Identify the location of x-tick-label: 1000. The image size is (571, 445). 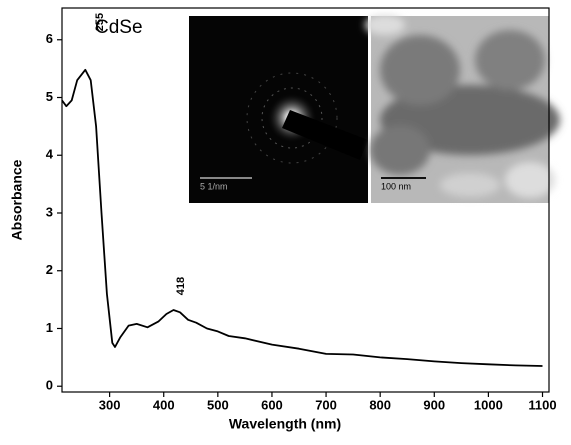
(488, 404).